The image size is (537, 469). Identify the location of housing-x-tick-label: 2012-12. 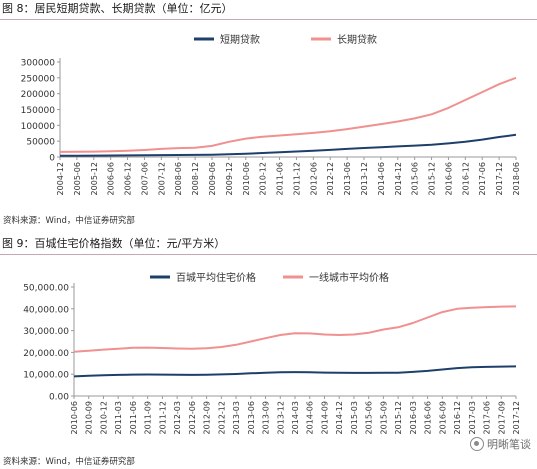
(221, 417).